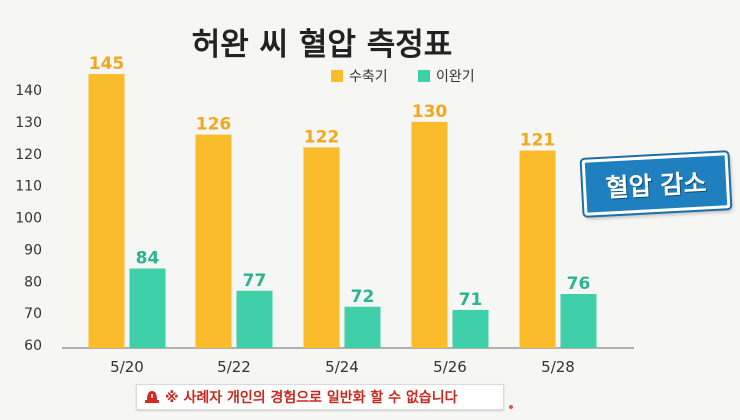 The height and width of the screenshot is (420, 740). I want to click on bar-value-label-diastolic: 71, so click(471, 300).